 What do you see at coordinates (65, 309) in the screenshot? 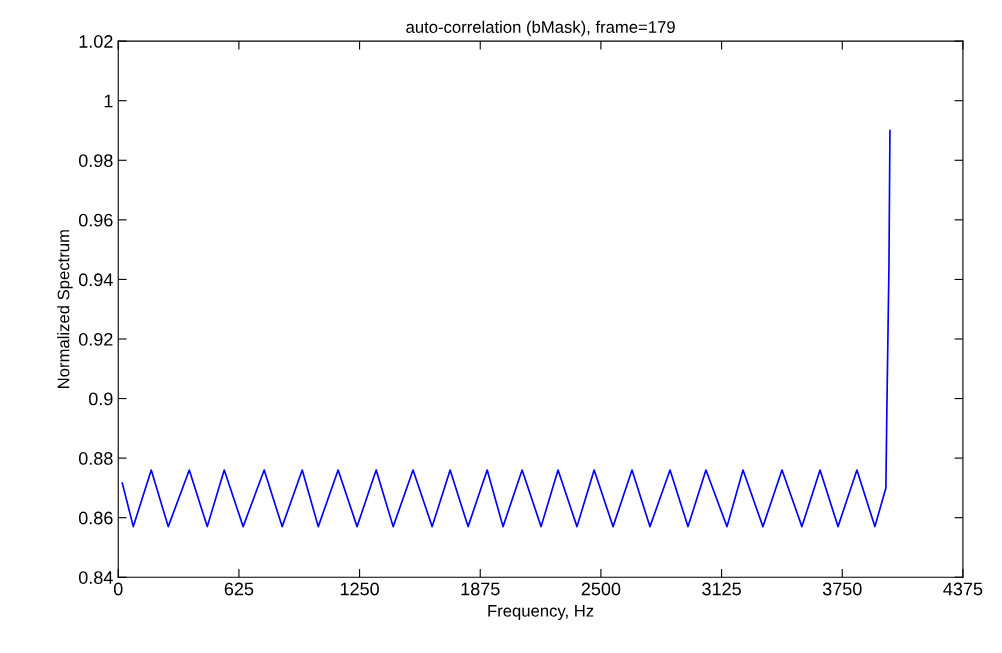
I see `y-axis-title: Normalized Spectrum` at bounding box center [65, 309].